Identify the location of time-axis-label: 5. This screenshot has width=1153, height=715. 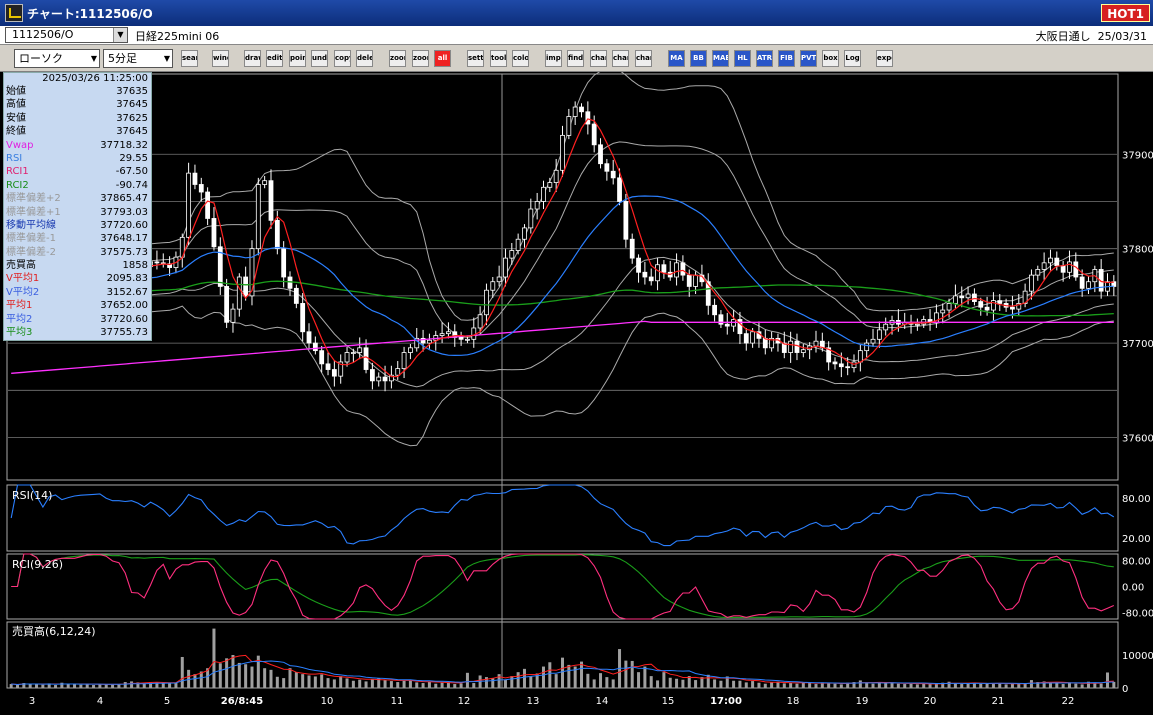
(167, 701).